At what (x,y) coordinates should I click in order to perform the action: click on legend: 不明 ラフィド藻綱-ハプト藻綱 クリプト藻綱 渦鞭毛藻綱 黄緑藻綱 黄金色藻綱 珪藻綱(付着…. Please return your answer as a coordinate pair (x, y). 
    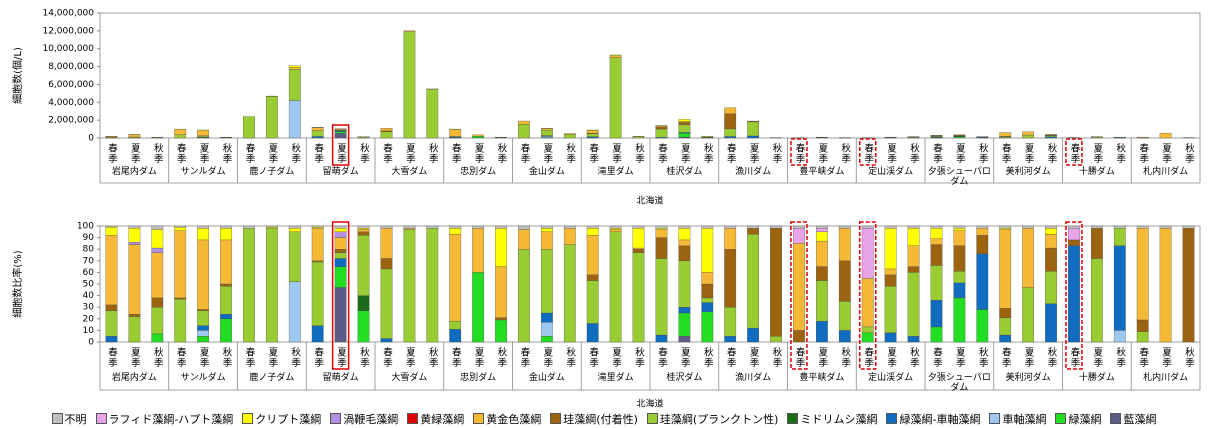
    Looking at the image, I should click on (604, 419).